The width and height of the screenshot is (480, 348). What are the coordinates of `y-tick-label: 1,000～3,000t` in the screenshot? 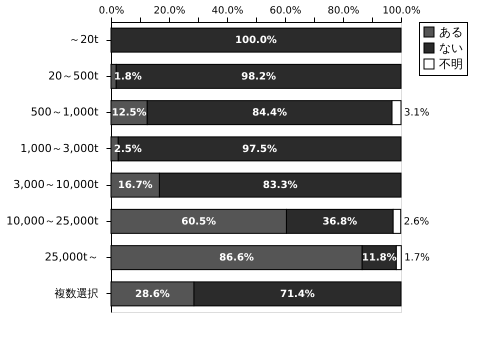 It's located at (60, 148).